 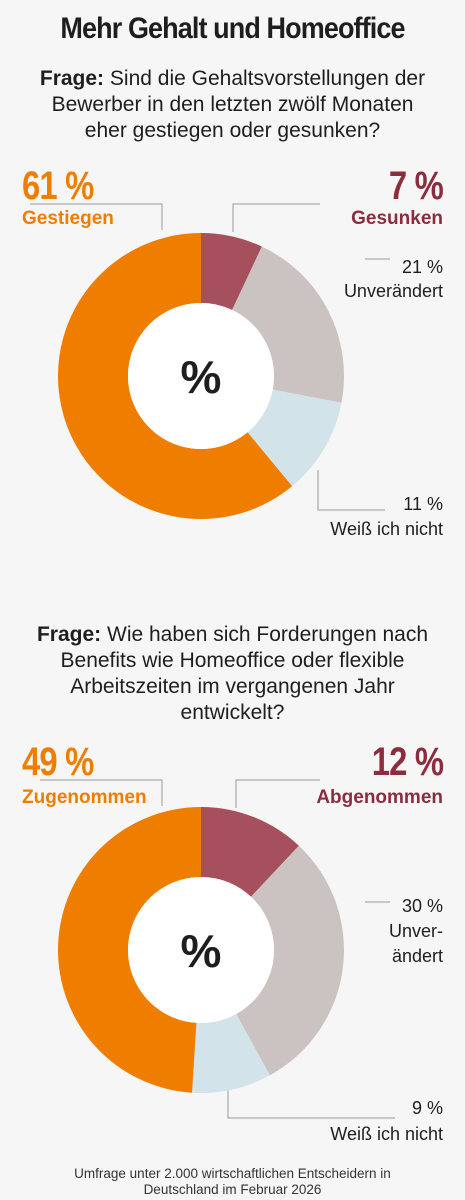 I want to click on chart1-weissnicht-label: Weiß ich nicht, so click(x=386, y=529).